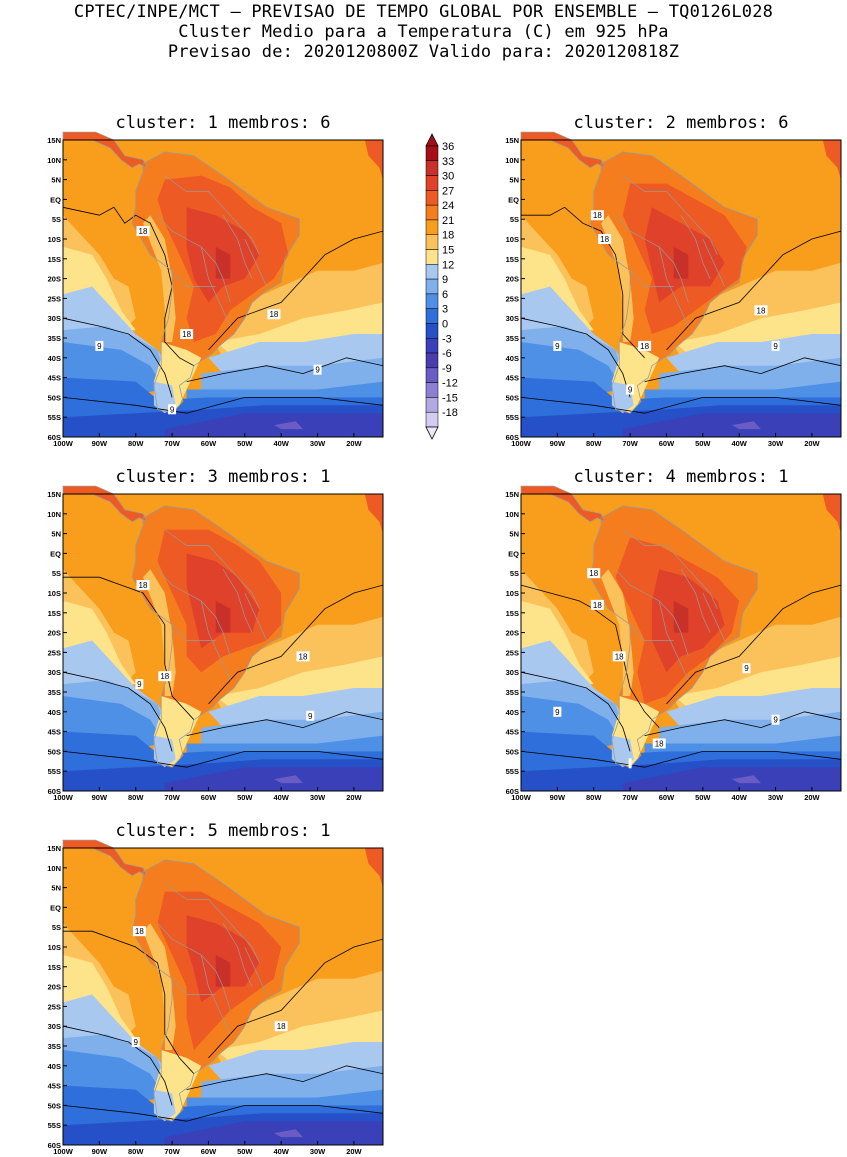 Image resolution: width=847 pixels, height=1157 pixels. Describe the element at coordinates (739, 443) in the screenshot. I see `x-tick-label: 40W` at that location.